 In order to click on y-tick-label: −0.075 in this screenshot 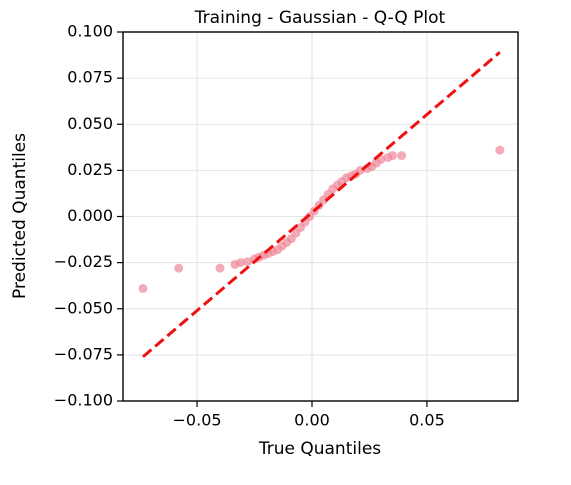, I will do `click(83, 353)`.